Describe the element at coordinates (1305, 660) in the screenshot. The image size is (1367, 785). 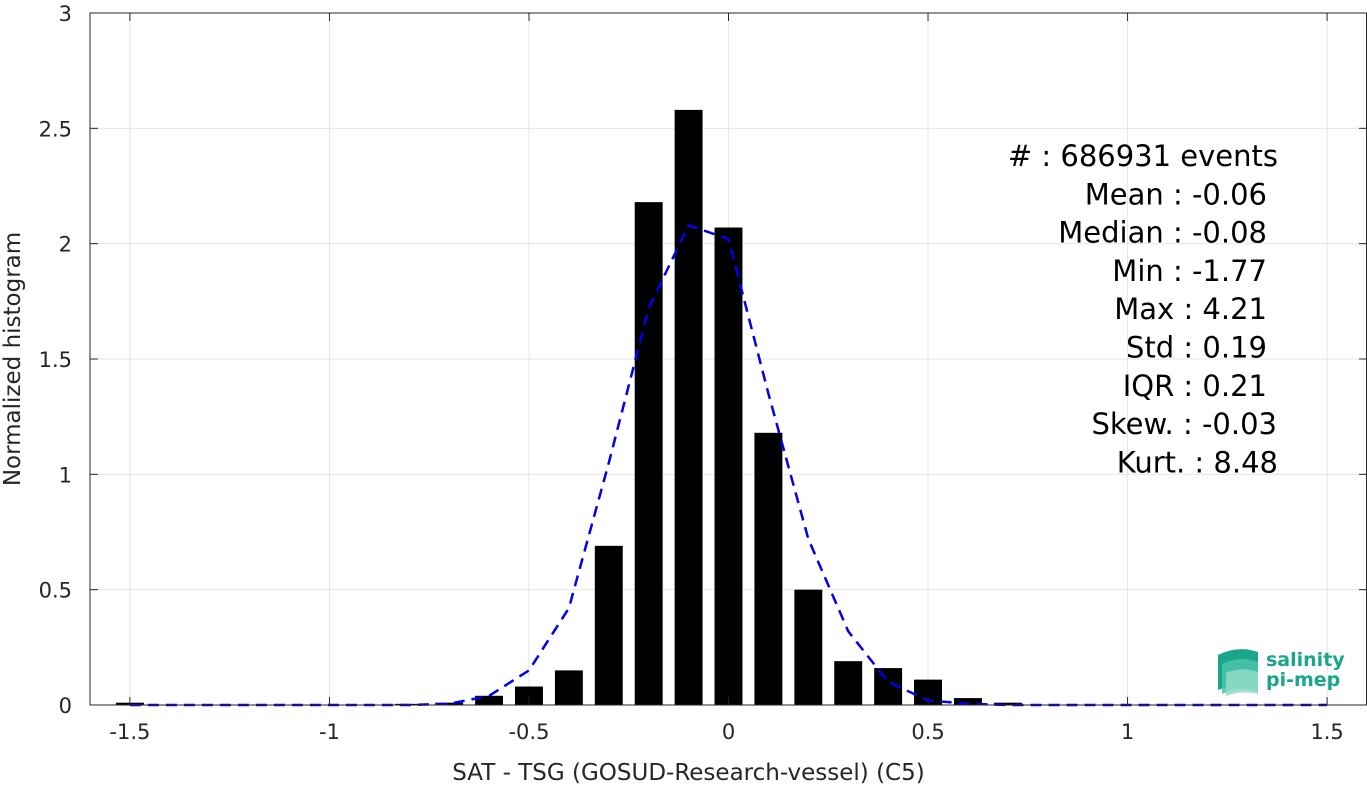
I see `logo-line1: salinity` at that location.